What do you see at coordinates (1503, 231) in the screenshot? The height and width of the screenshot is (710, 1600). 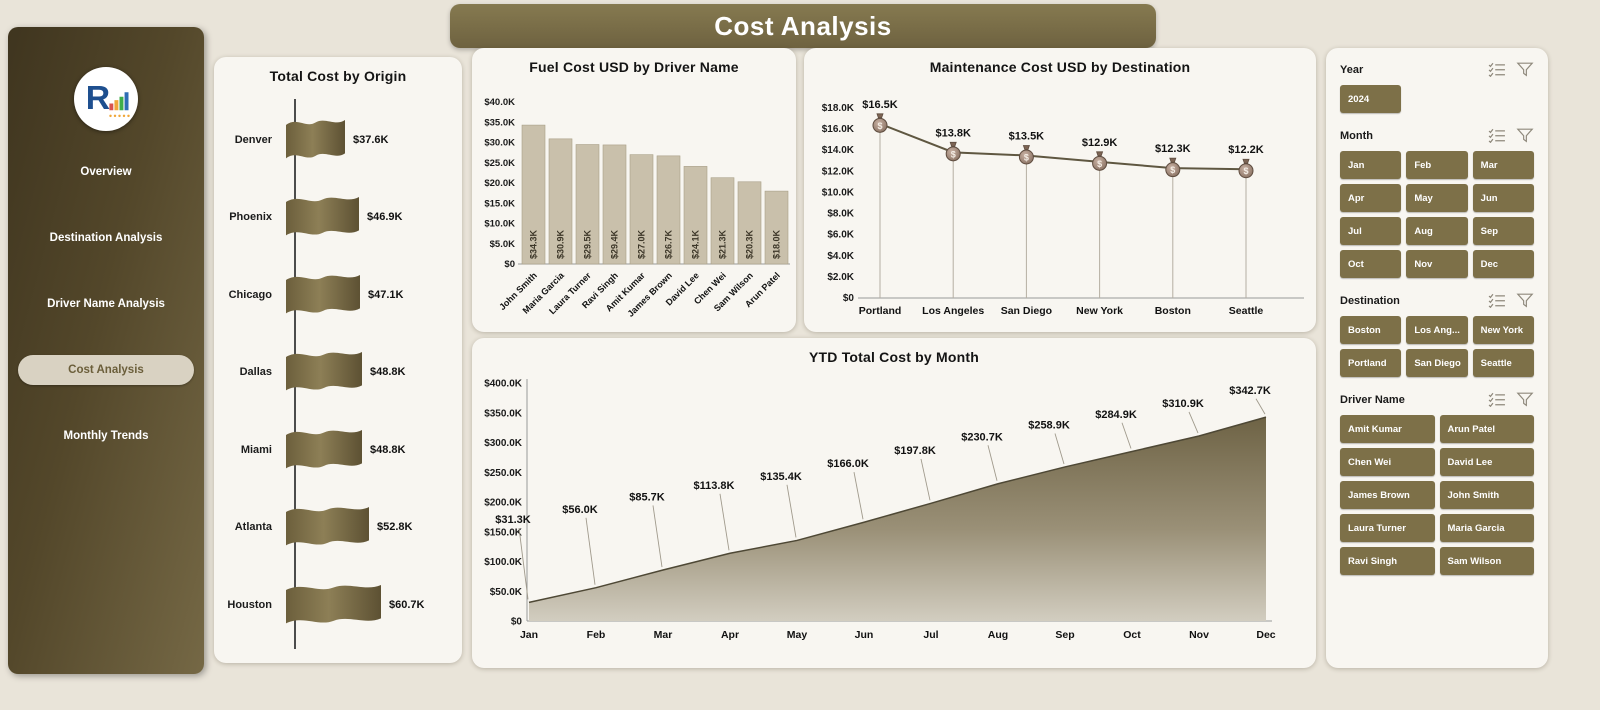 I see `filter-option-sep: Sep` at bounding box center [1503, 231].